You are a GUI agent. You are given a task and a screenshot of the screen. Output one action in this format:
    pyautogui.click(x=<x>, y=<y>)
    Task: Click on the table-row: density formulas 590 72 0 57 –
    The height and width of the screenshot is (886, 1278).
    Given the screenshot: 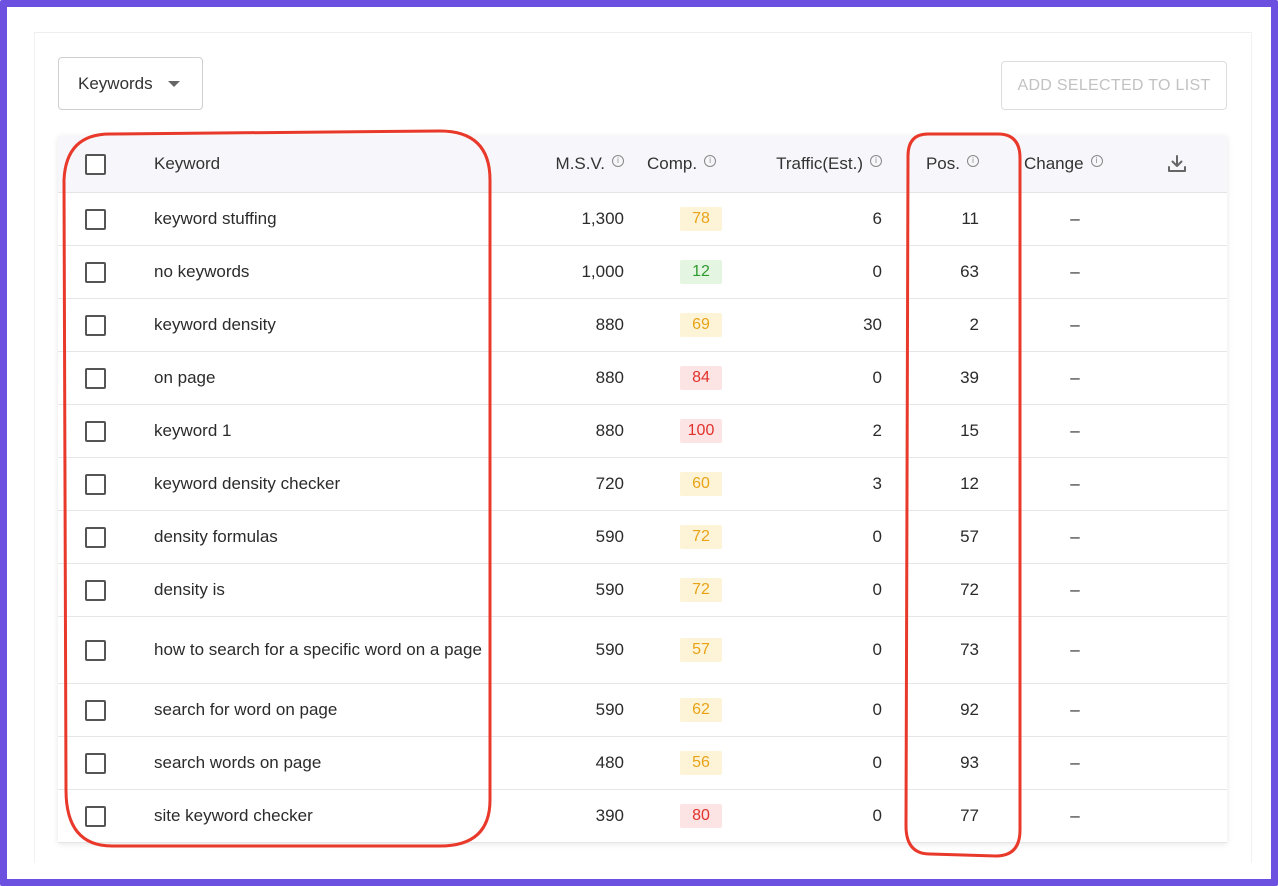 What is the action you would take?
    pyautogui.click(x=642, y=537)
    